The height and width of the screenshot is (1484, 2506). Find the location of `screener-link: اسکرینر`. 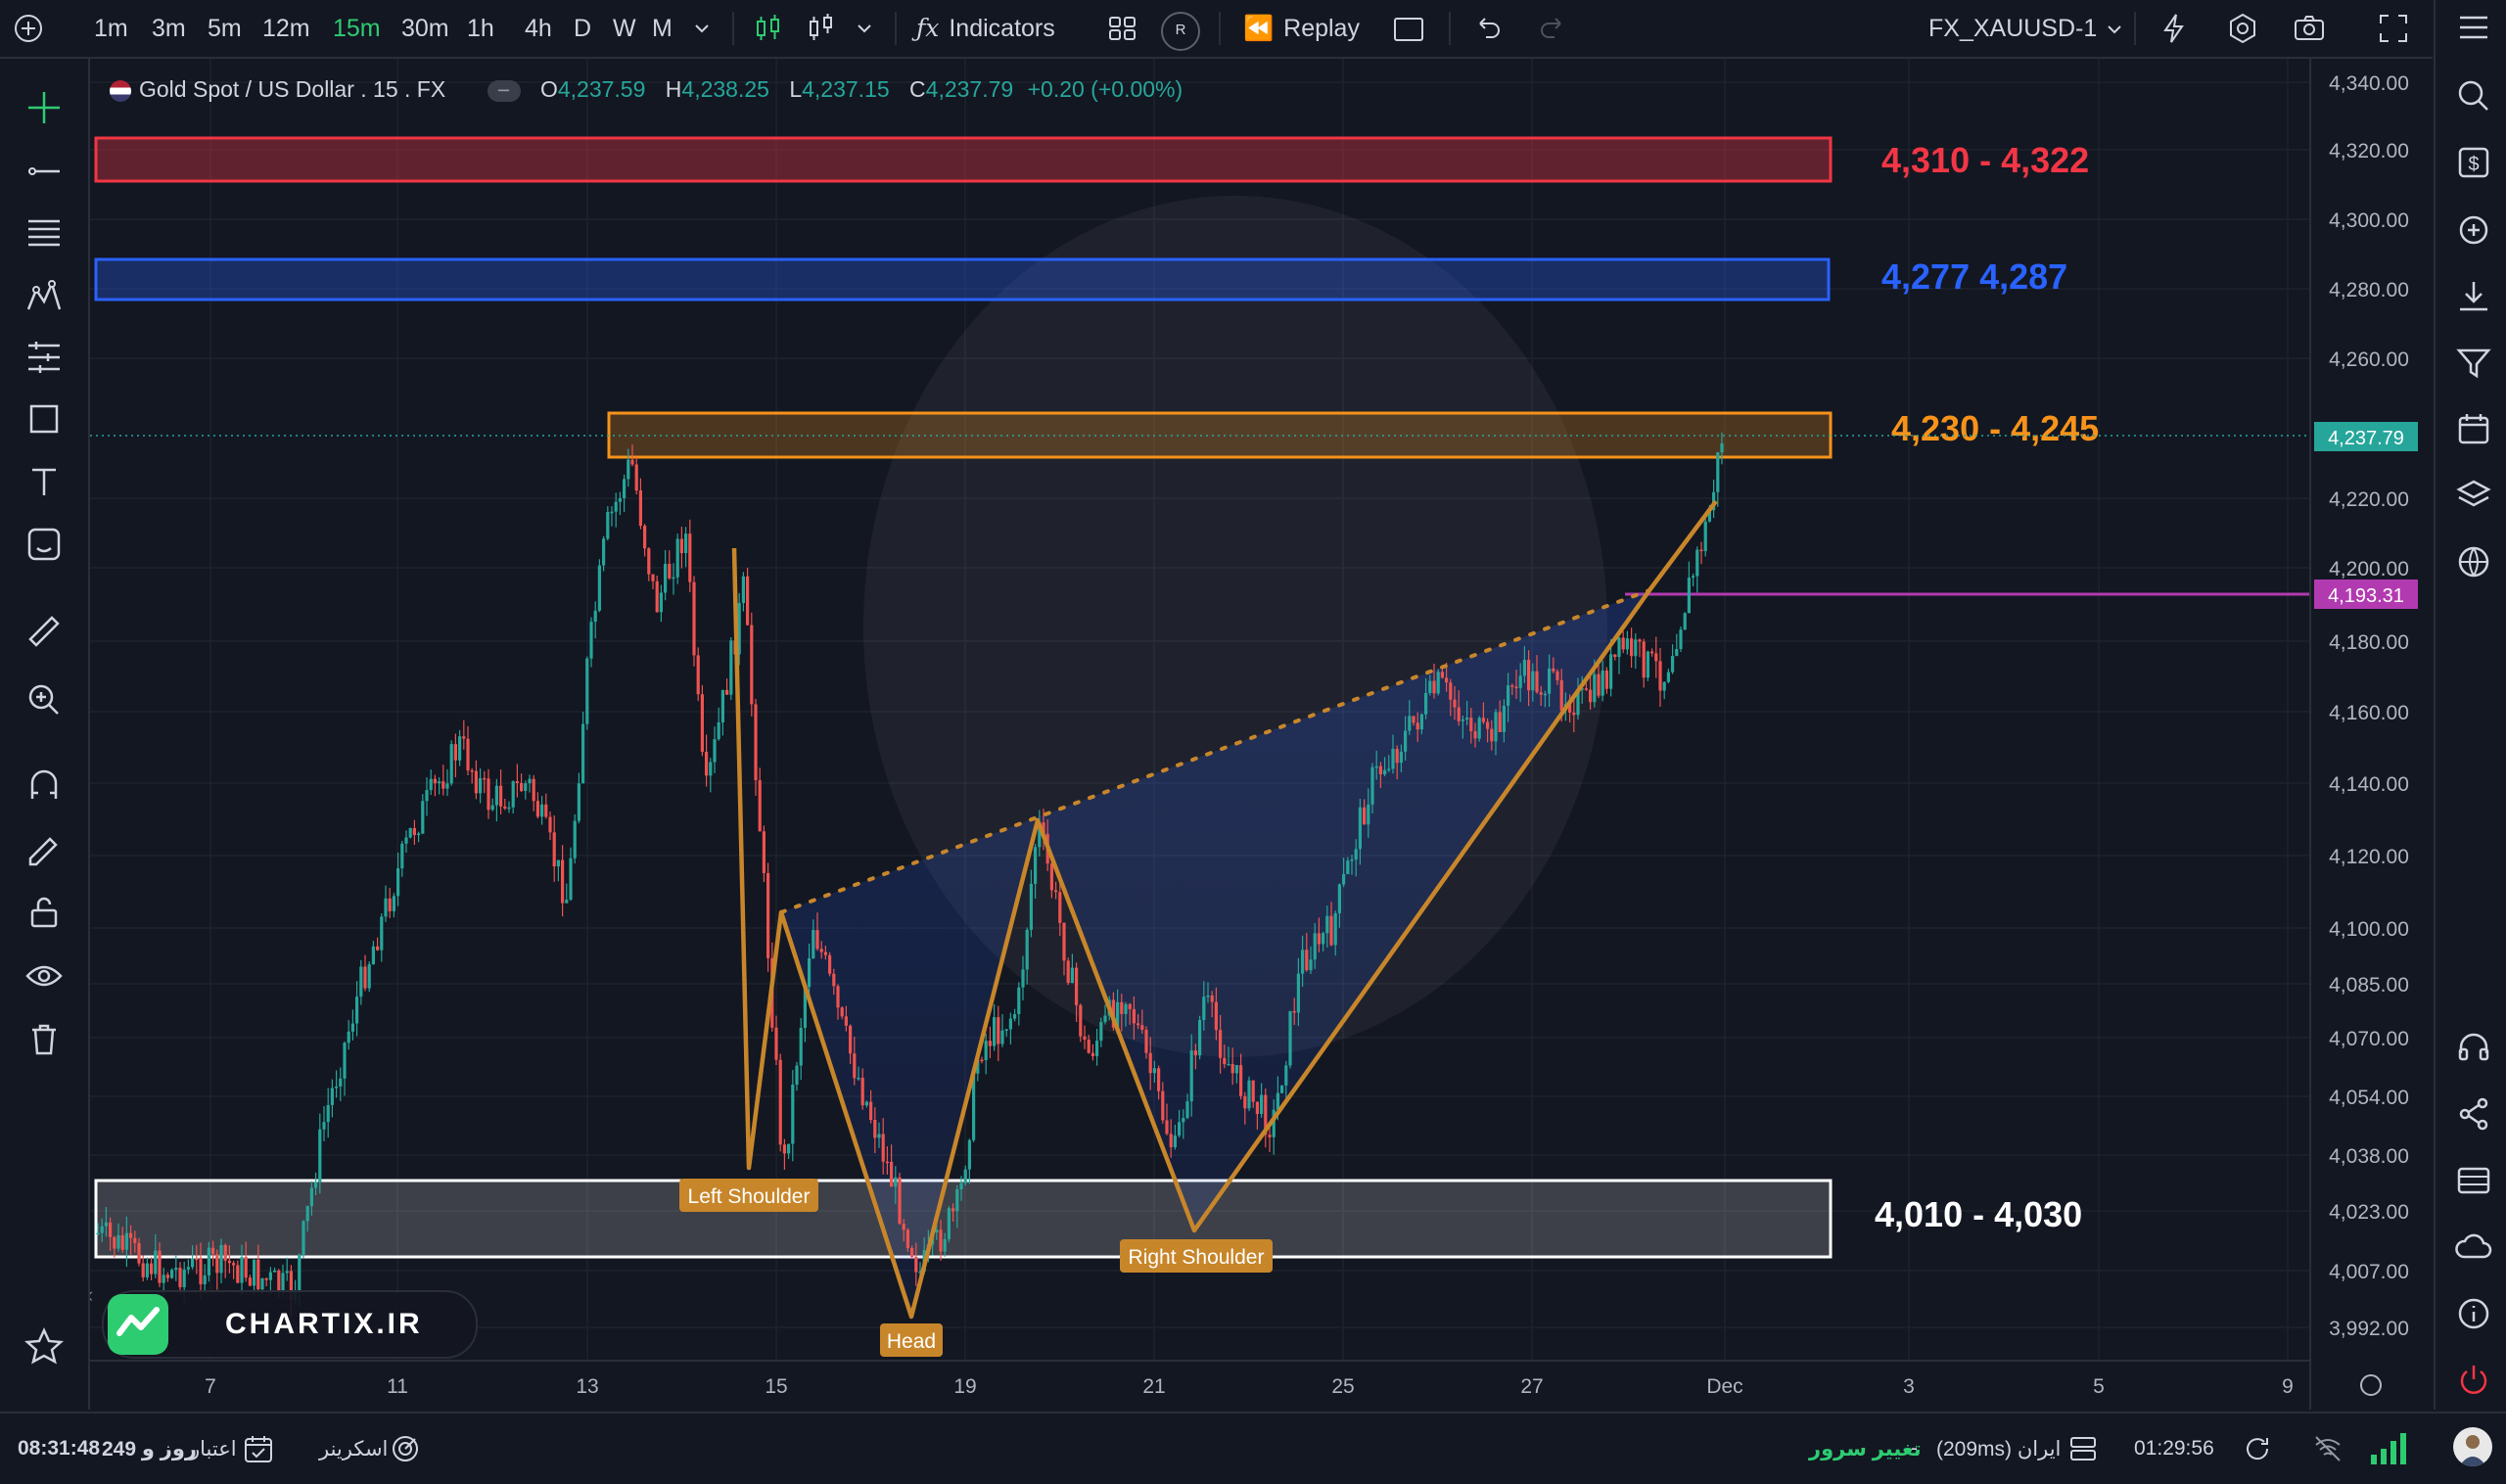

screener-link: اسکرینر is located at coordinates (354, 1449).